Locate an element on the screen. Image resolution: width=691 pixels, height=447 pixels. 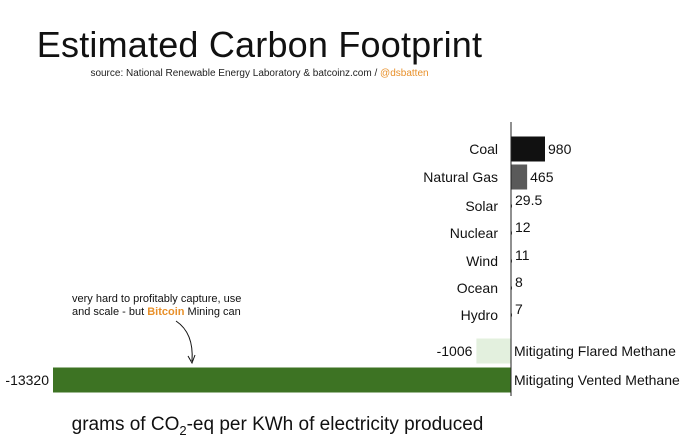
value-label-hydro: 7 is located at coordinates (519, 309).